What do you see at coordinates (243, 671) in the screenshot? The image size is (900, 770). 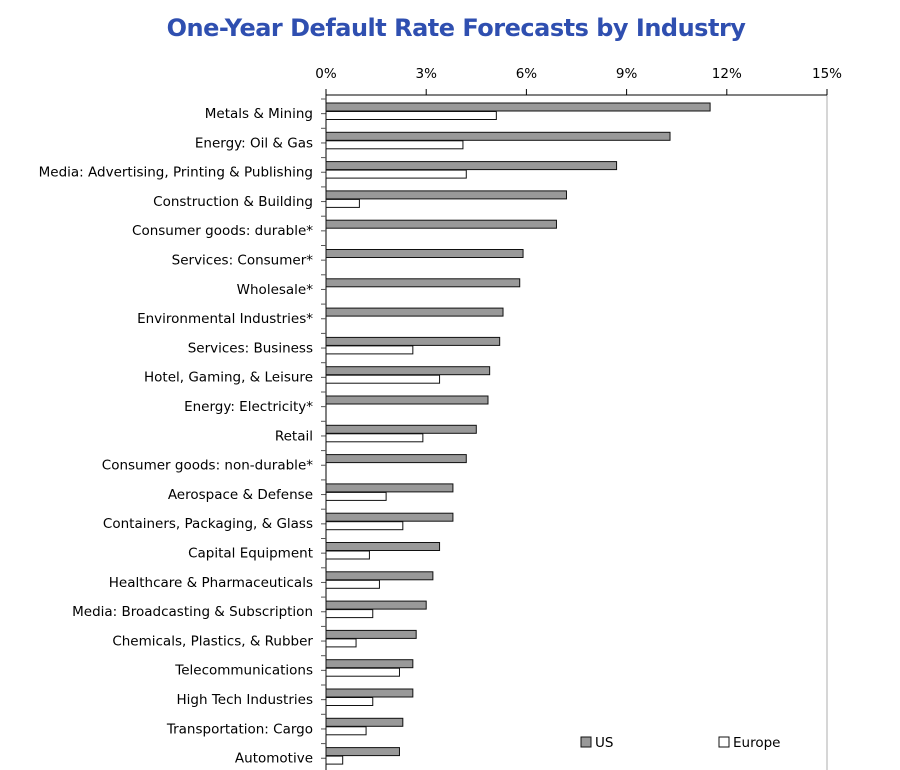 I see `category-label: Telecommunications` at bounding box center [243, 671].